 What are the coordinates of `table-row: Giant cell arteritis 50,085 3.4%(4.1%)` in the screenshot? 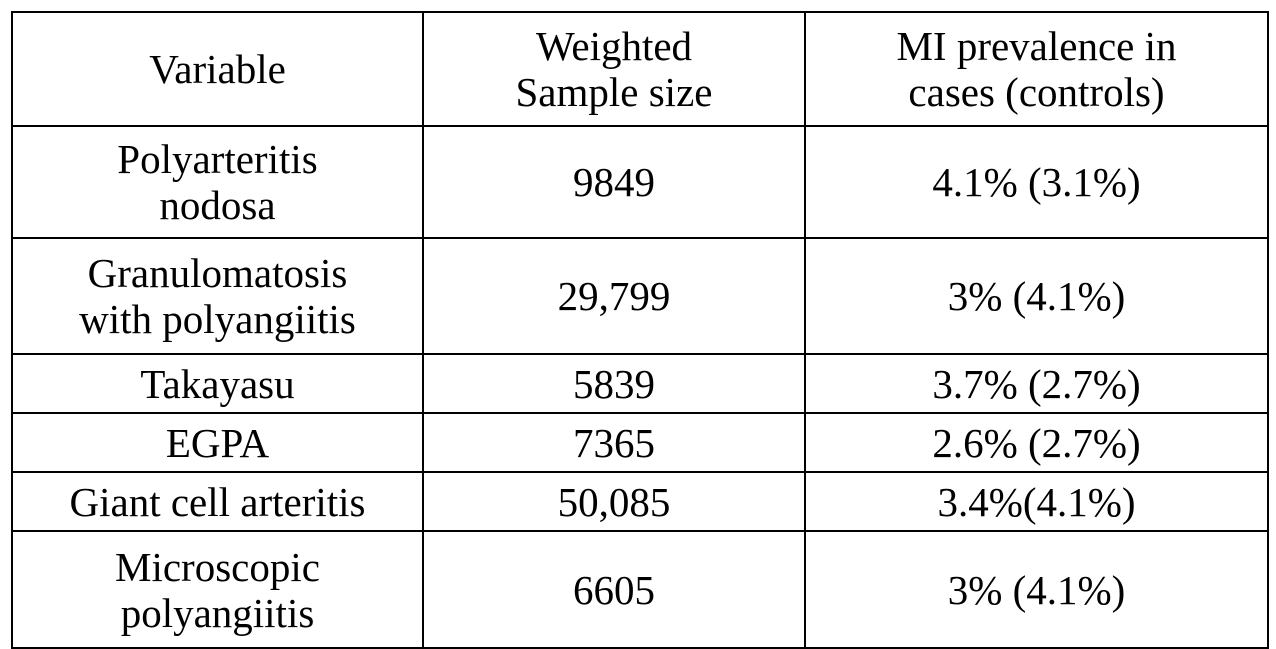 It's located at (640, 501).